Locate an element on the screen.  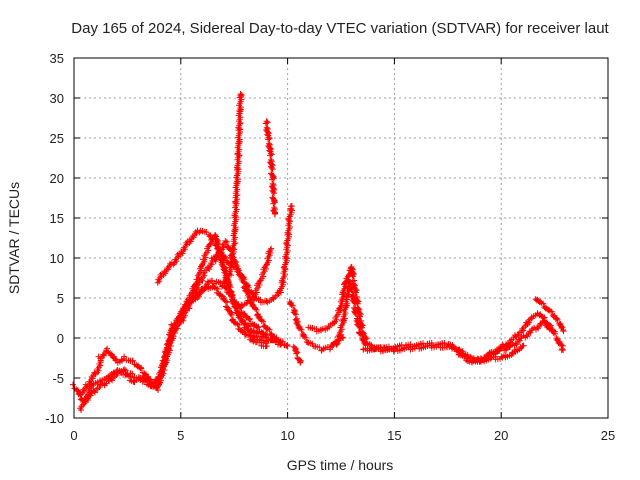
y-tick-label: 10 is located at coordinates (57, 258).